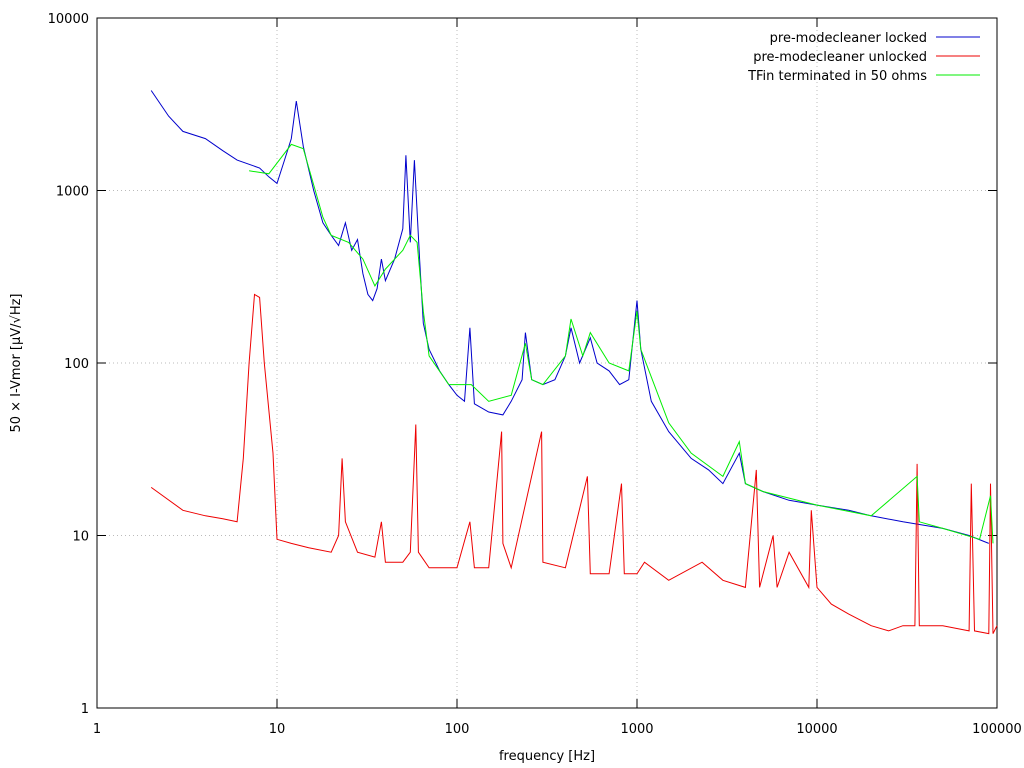  What do you see at coordinates (848, 38) in the screenshot?
I see `legend-label: pre-modecleaner locked` at bounding box center [848, 38].